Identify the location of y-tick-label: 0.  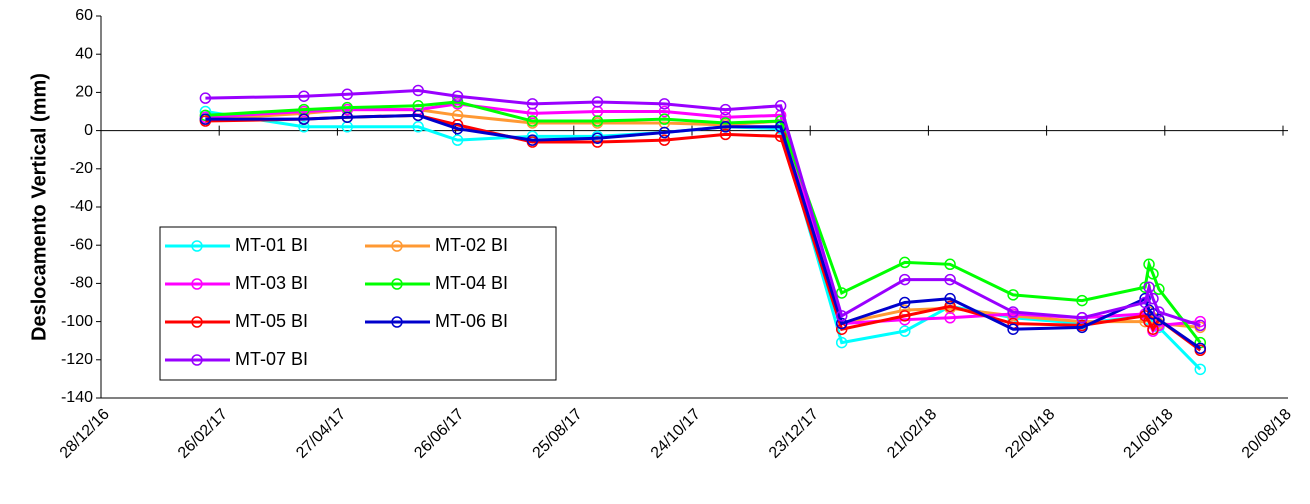
(88, 130).